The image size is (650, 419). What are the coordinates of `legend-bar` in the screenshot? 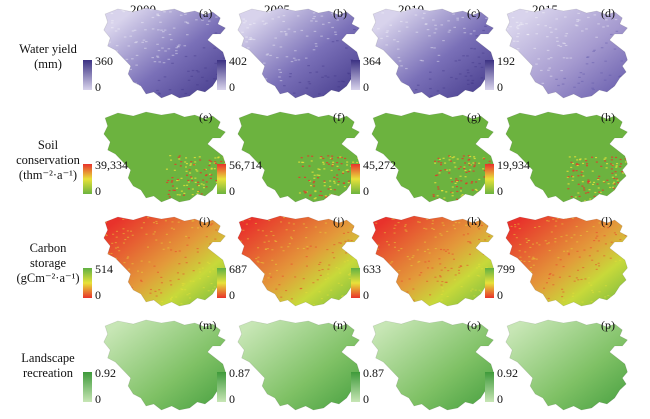 It's located at (355, 283).